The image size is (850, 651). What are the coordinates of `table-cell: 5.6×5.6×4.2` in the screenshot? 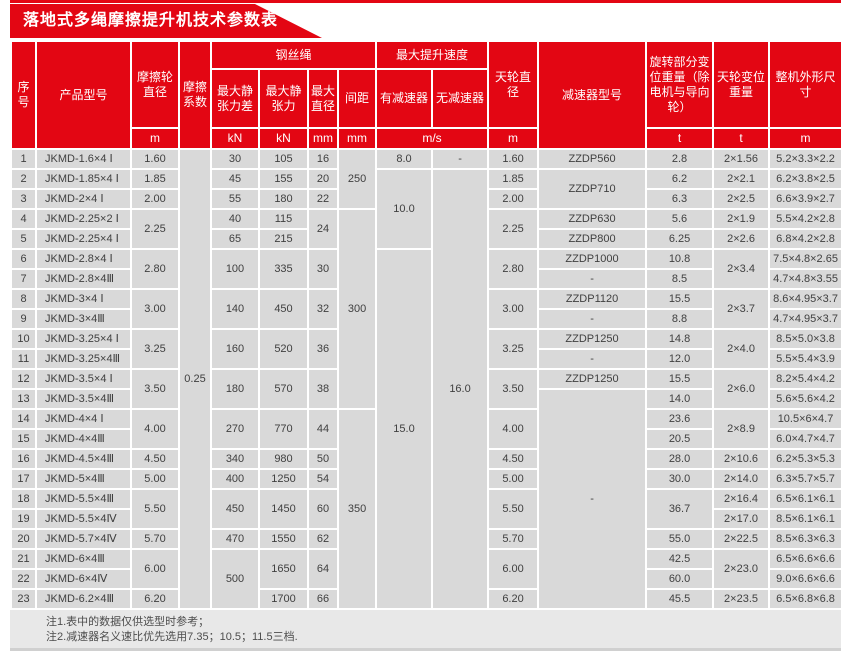 It's located at (806, 399).